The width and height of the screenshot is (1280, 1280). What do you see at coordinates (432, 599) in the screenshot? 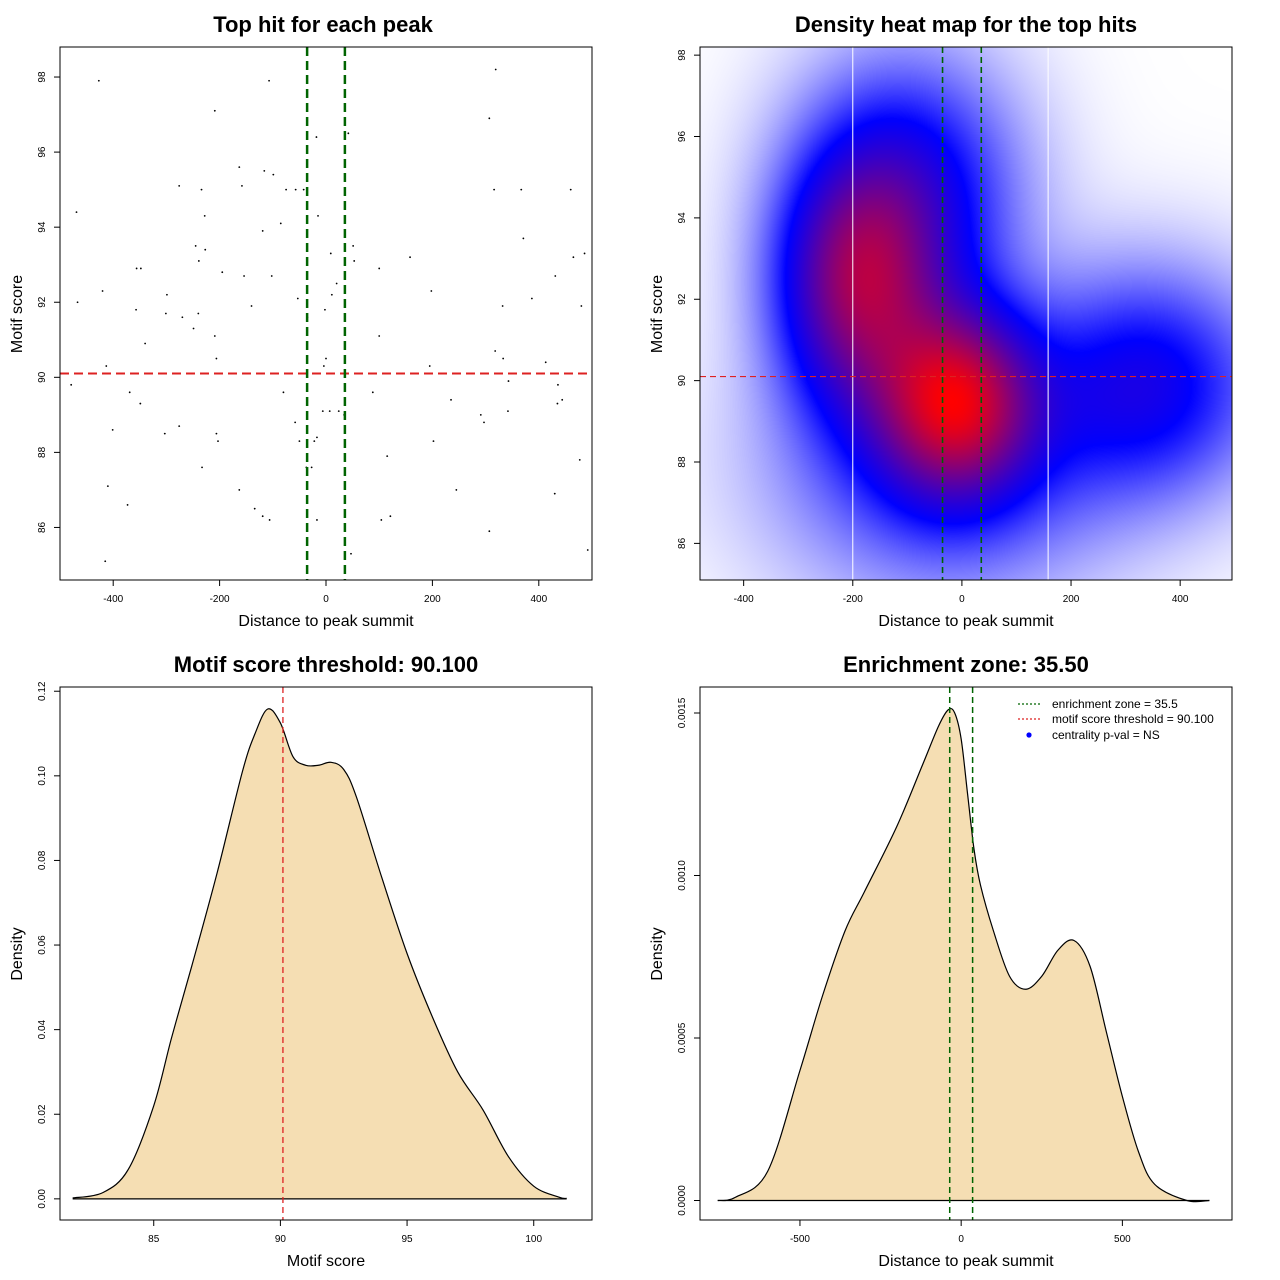
I see `x-tick-label: 200` at bounding box center [432, 599].